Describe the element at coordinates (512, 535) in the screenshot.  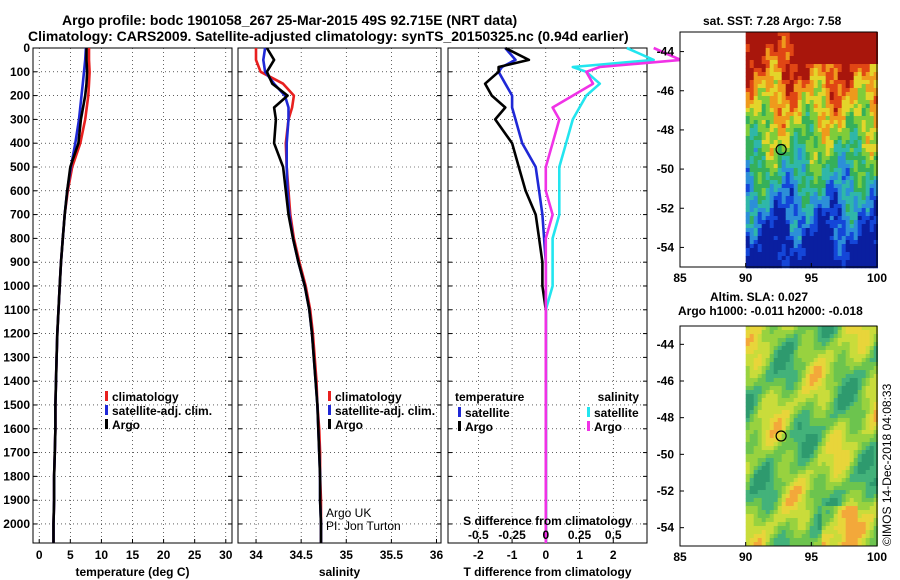
I see `x-tick-label-top: -0.25` at that location.